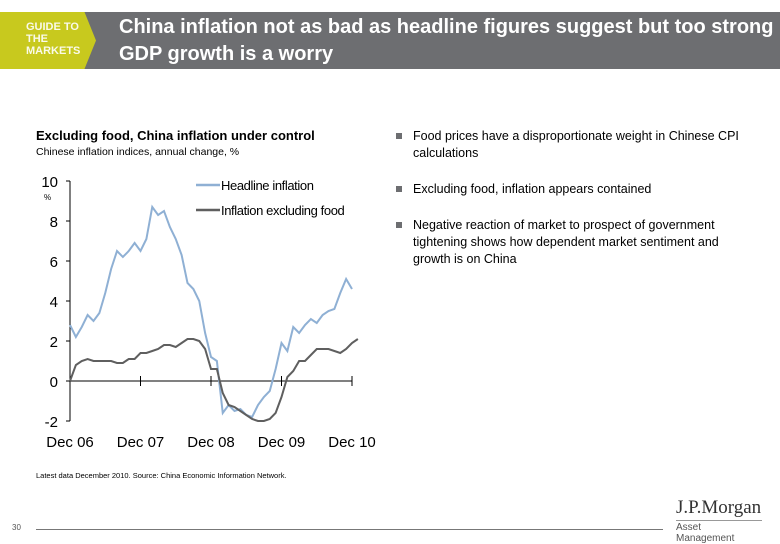 The height and width of the screenshot is (544, 780). I want to click on jpmorgan-logo: J.P.Morgan, so click(719, 507).